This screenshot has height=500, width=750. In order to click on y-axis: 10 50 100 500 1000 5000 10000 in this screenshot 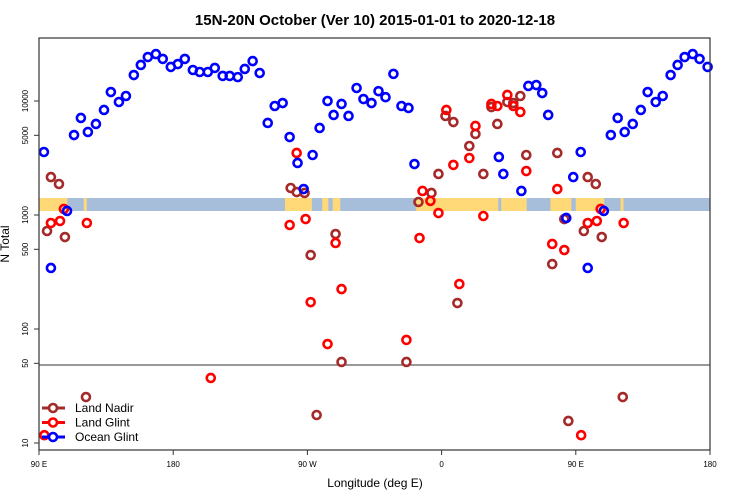, I will do `click(30, 268)`.